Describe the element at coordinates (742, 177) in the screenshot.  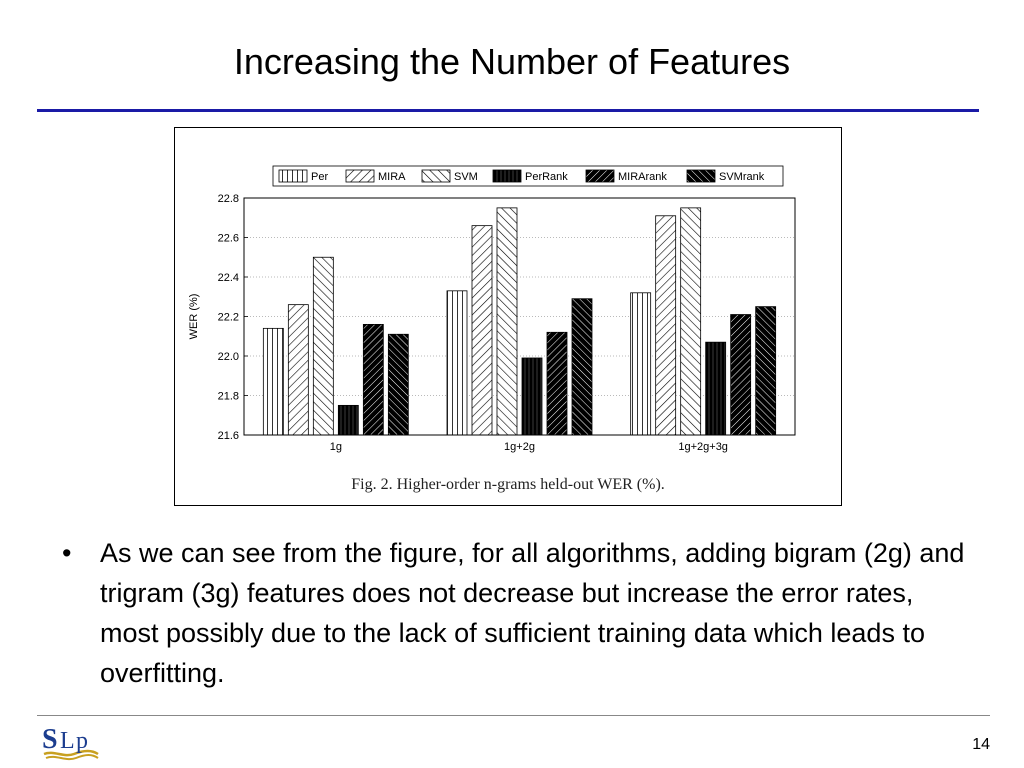
I see `legend-label: SVMrank` at that location.